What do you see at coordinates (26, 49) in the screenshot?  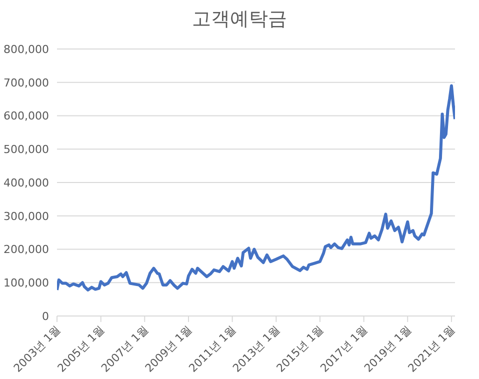 I see `y-tick-label: 800,000` at bounding box center [26, 49].